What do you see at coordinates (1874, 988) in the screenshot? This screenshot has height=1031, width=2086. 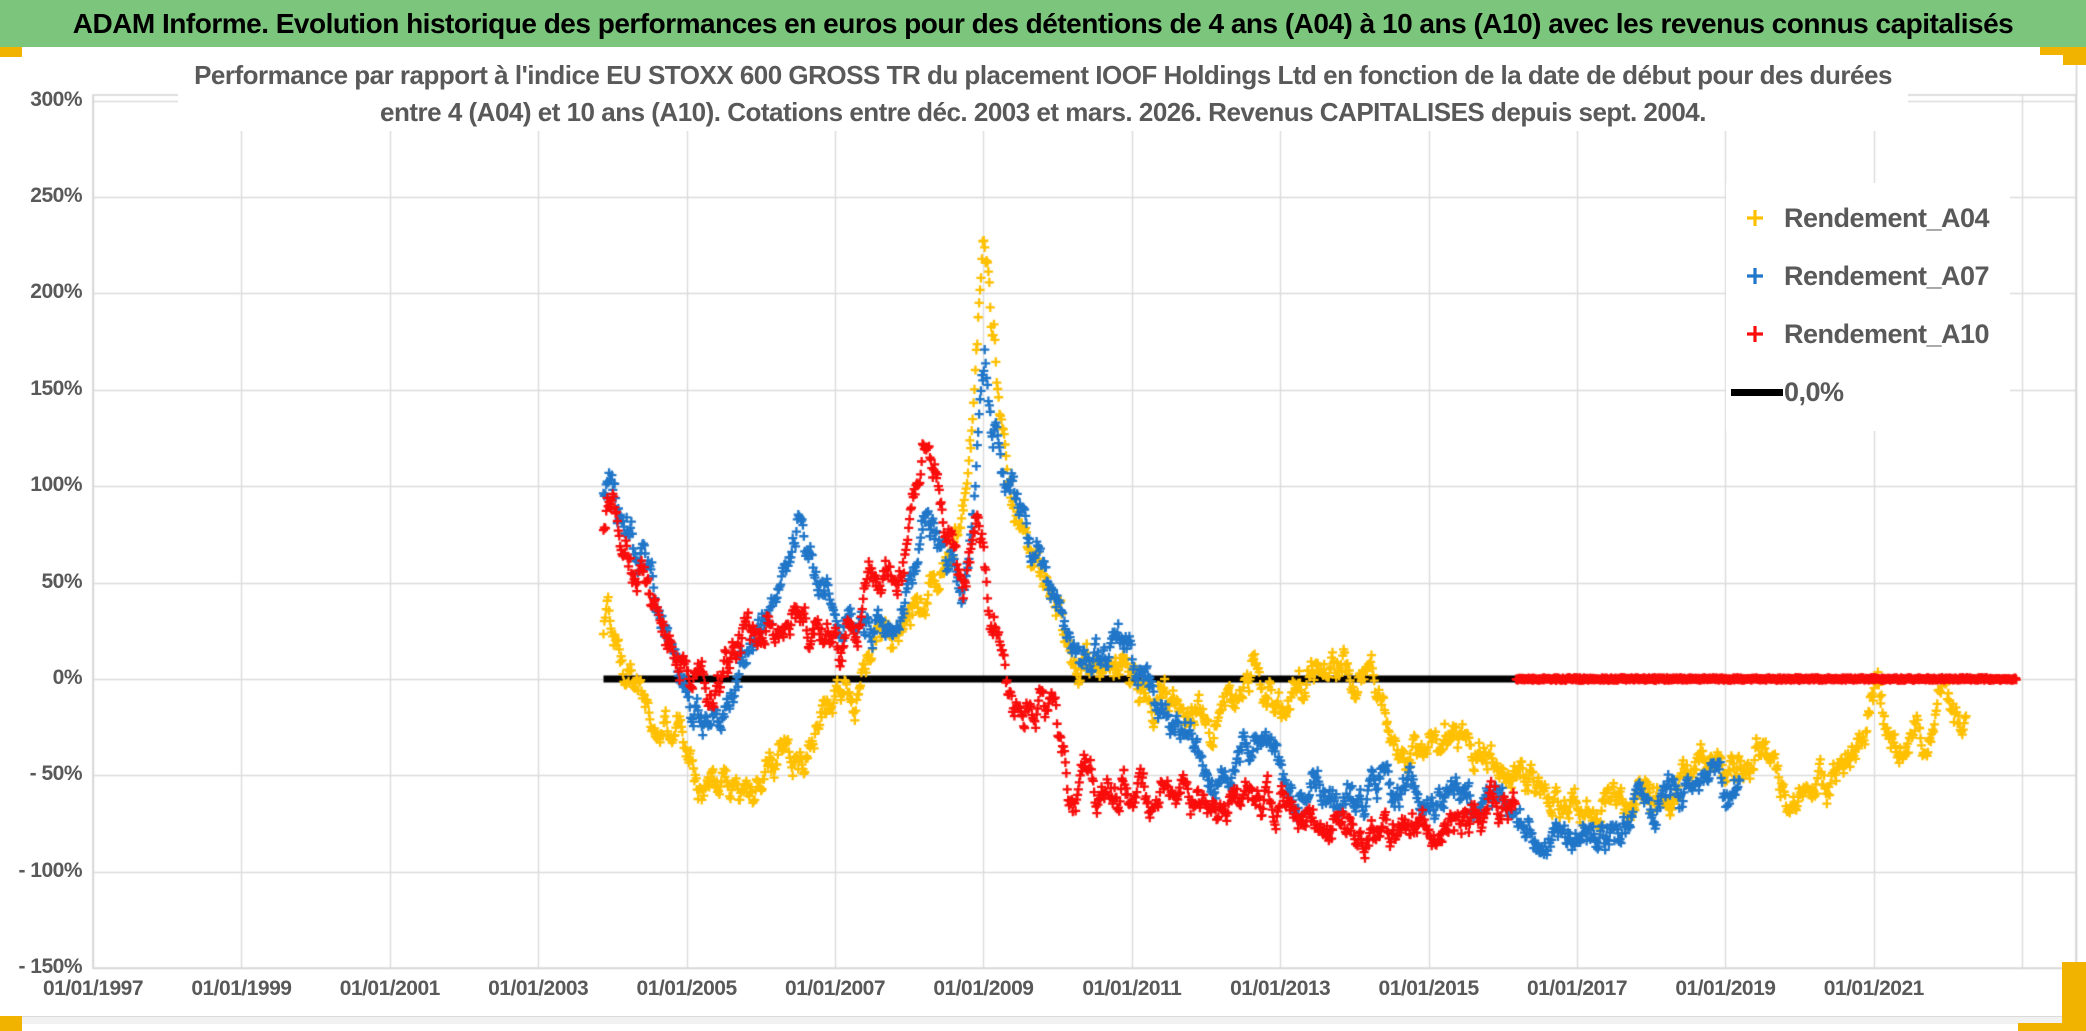 I see `x-tick-label: 01/01/2021` at bounding box center [1874, 988].